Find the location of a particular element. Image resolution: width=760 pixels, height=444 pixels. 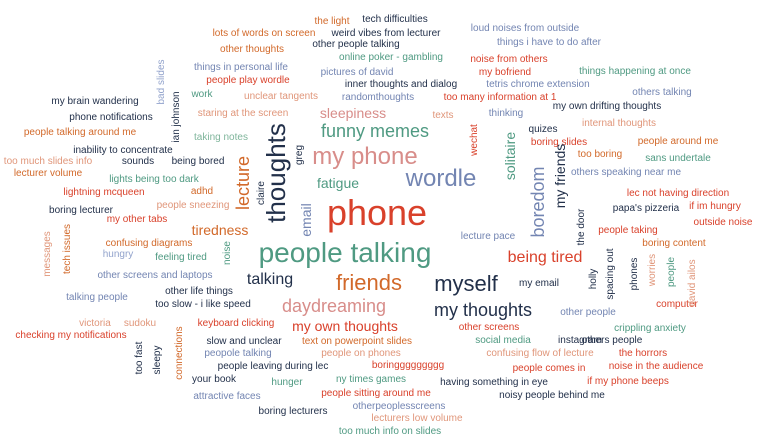

word-cloud-word: quizes is located at coordinates (543, 129).